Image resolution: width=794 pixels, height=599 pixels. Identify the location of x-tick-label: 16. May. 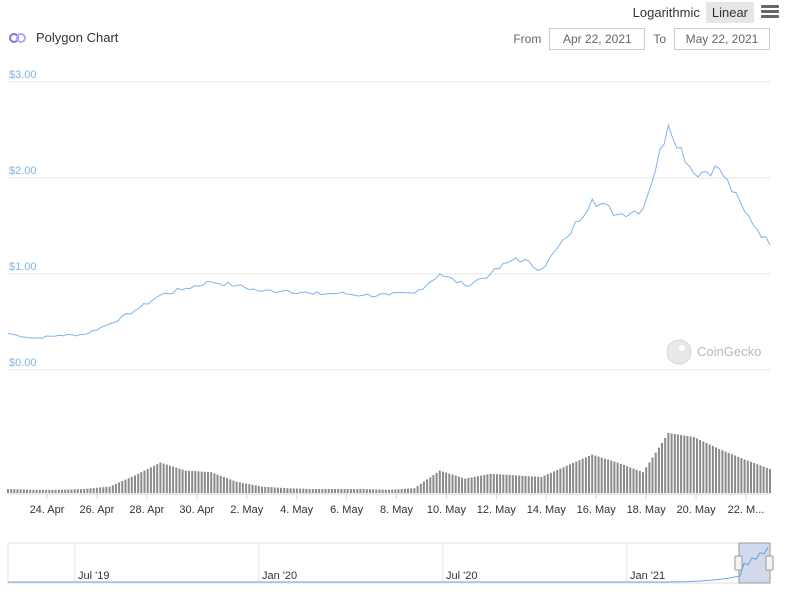
(597, 510).